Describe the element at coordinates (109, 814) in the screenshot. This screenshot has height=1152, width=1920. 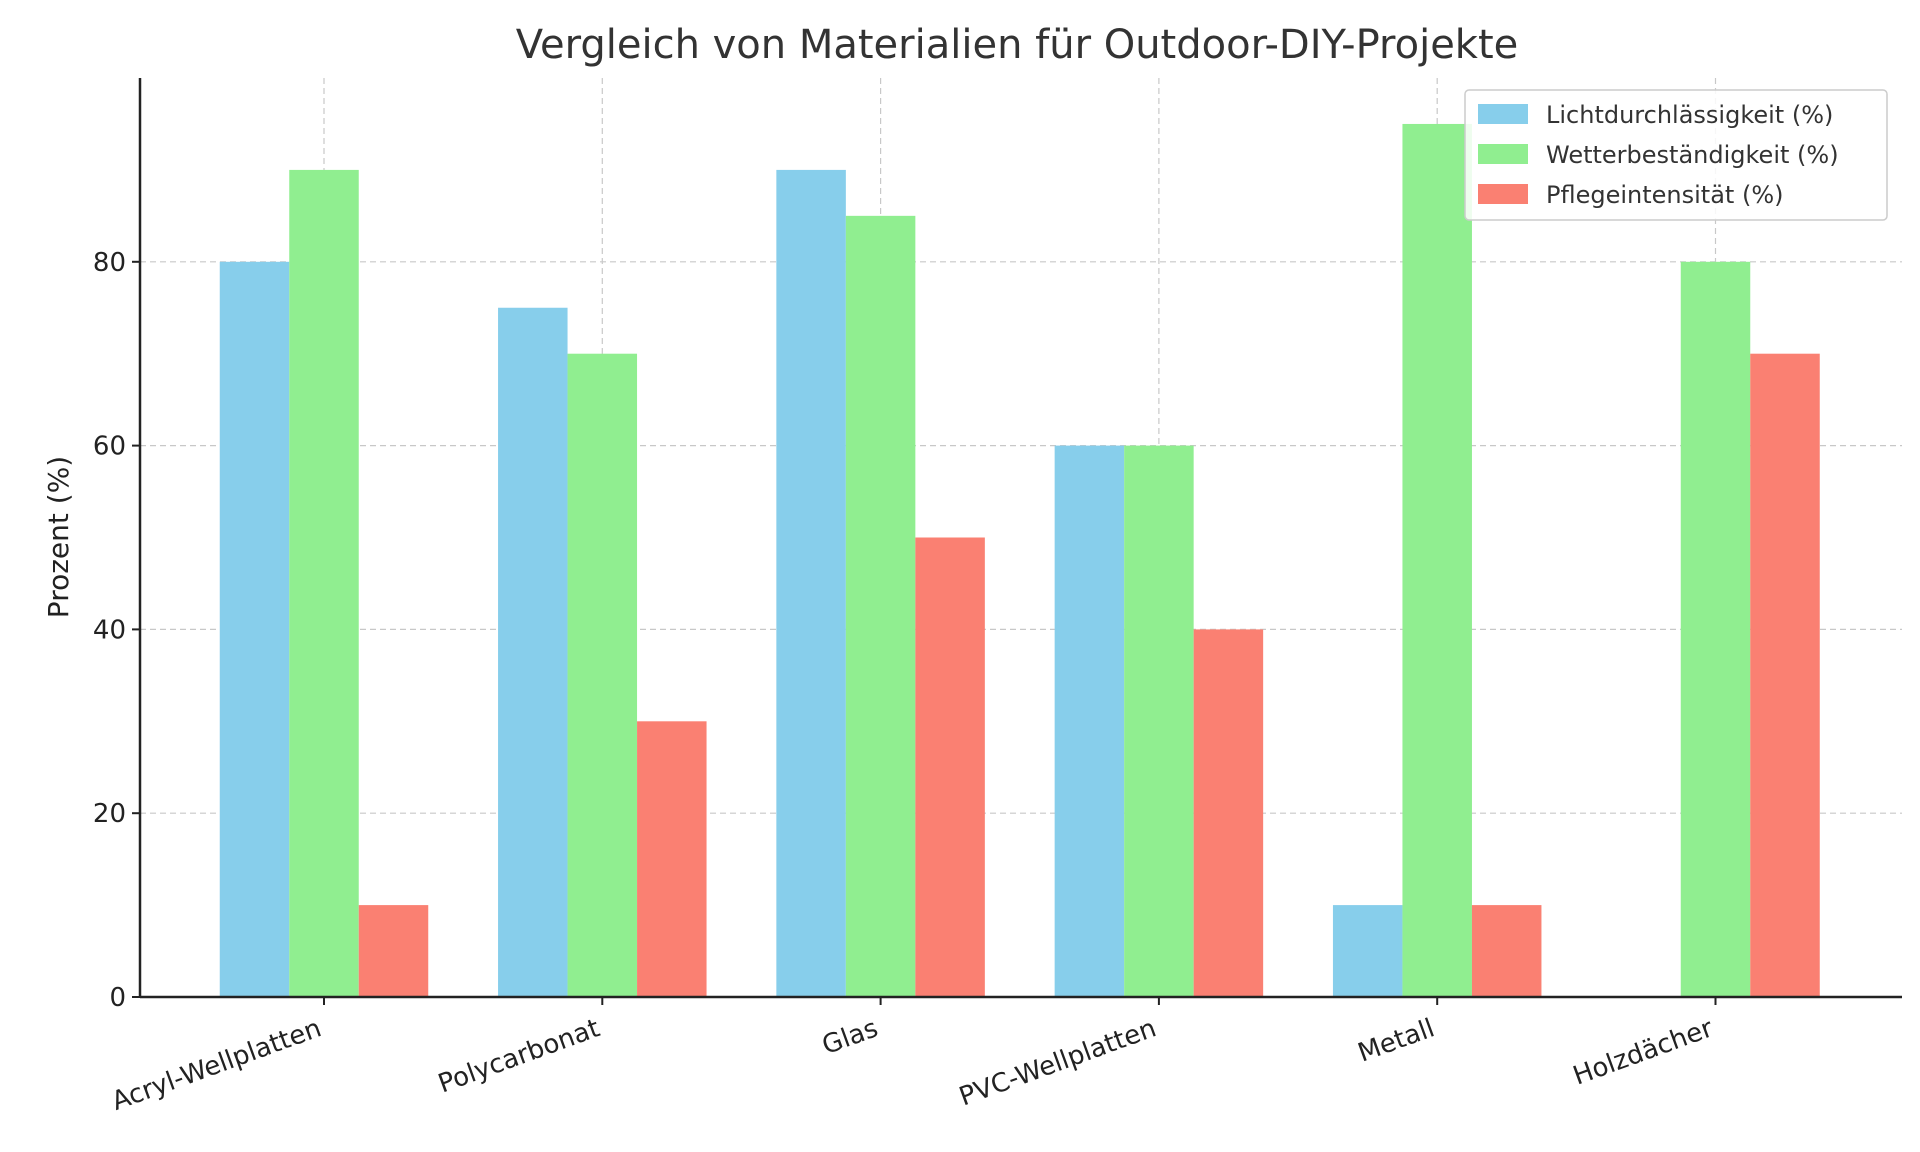
I see `y-tick-label: 20` at that location.